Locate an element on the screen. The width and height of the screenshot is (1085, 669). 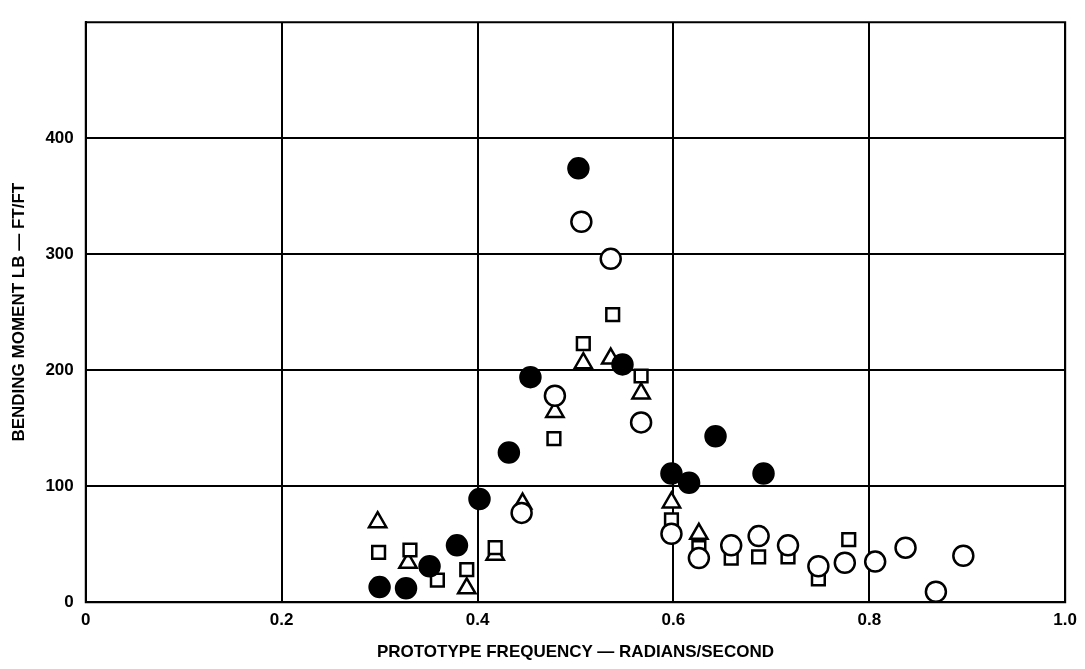
x-tick-label: 0 is located at coordinates (86, 620).